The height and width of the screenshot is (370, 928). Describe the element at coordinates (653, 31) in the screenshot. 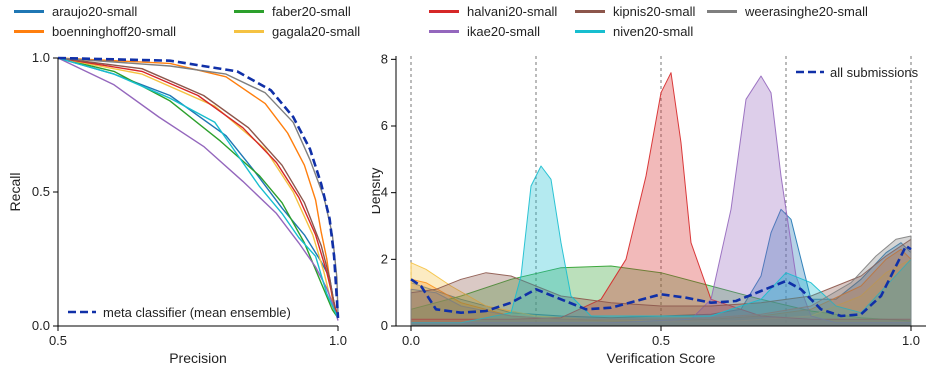

I see `legend-label: niven20-small` at that location.